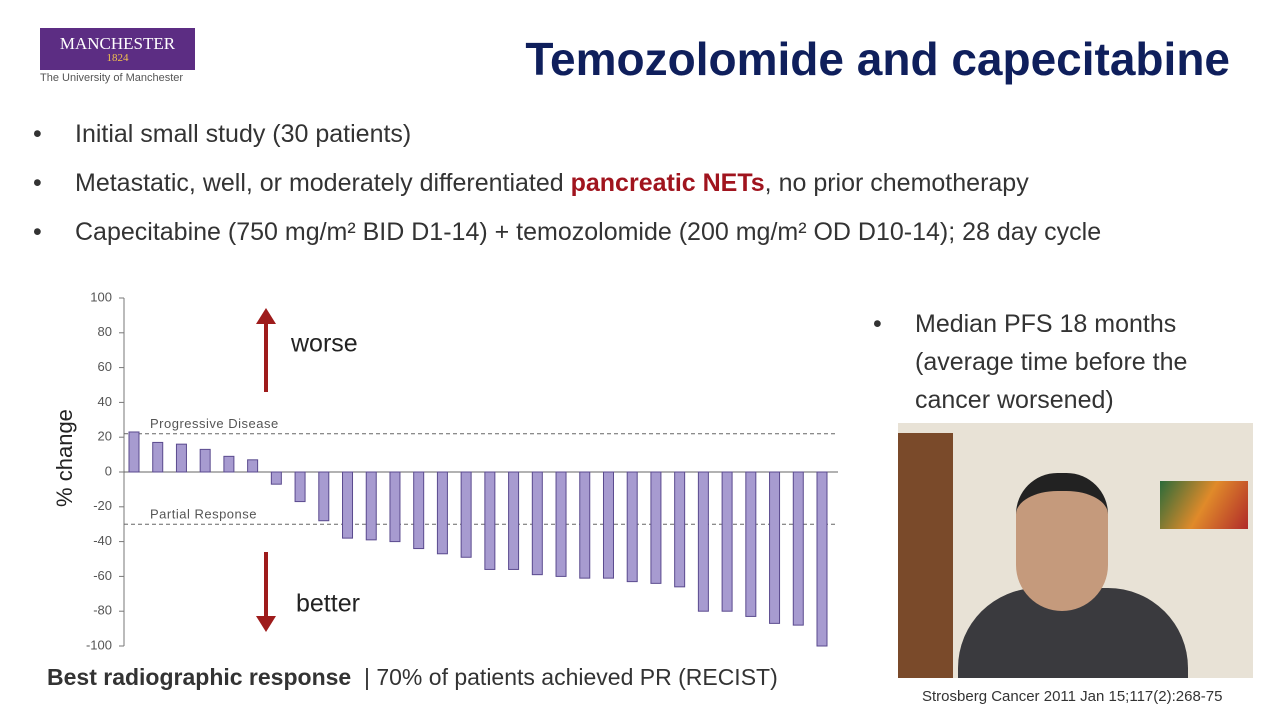 This screenshot has height=720, width=1280. I want to click on video, so click(1075, 550).